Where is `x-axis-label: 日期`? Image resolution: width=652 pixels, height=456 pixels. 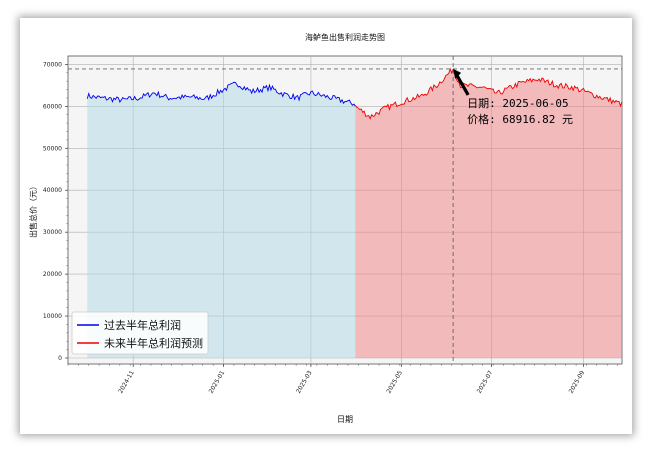
x-axis-label: 日期 is located at coordinates (345, 419).